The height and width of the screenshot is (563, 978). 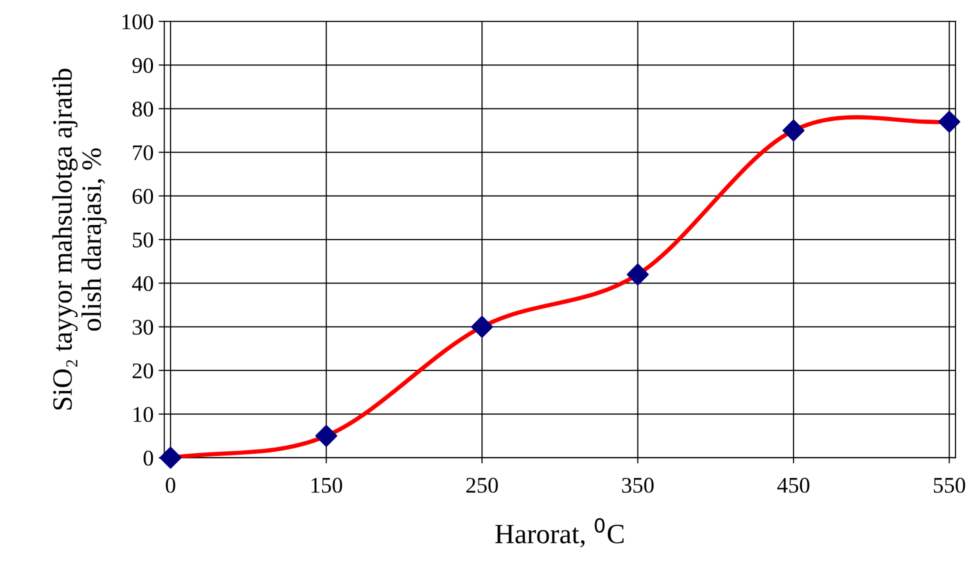 What do you see at coordinates (559, 533) in the screenshot?
I see `x-axis-title: Harorat, $^{0}$C` at bounding box center [559, 533].